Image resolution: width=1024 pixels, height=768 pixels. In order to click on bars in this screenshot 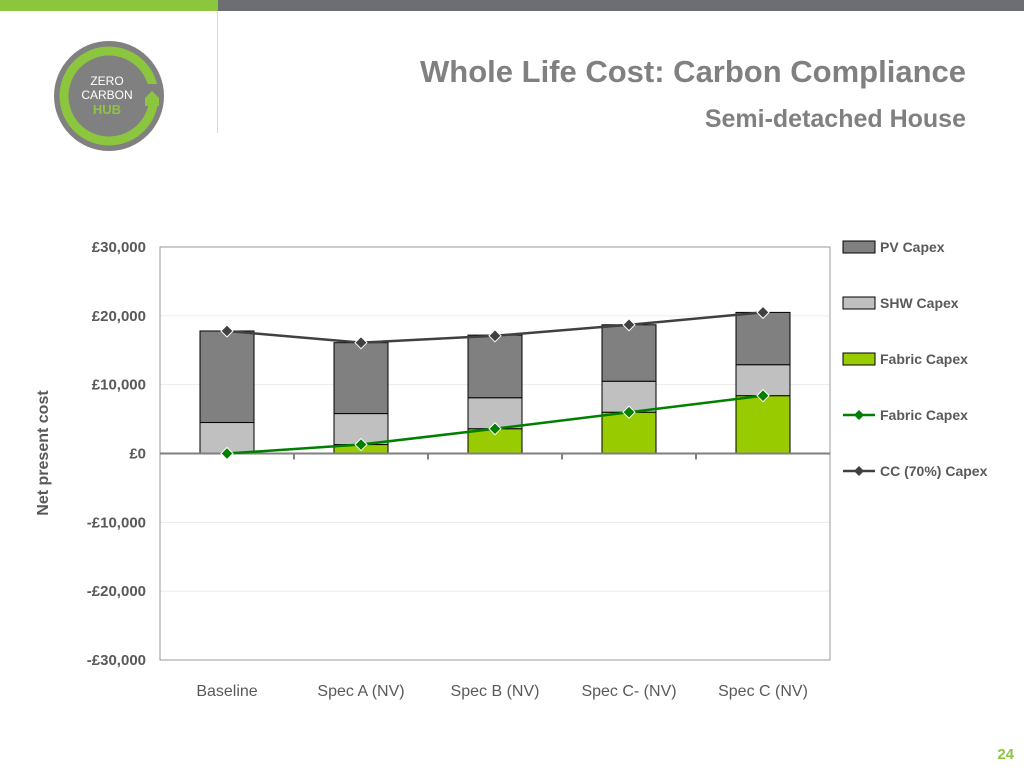, I will do `click(495, 383)`.